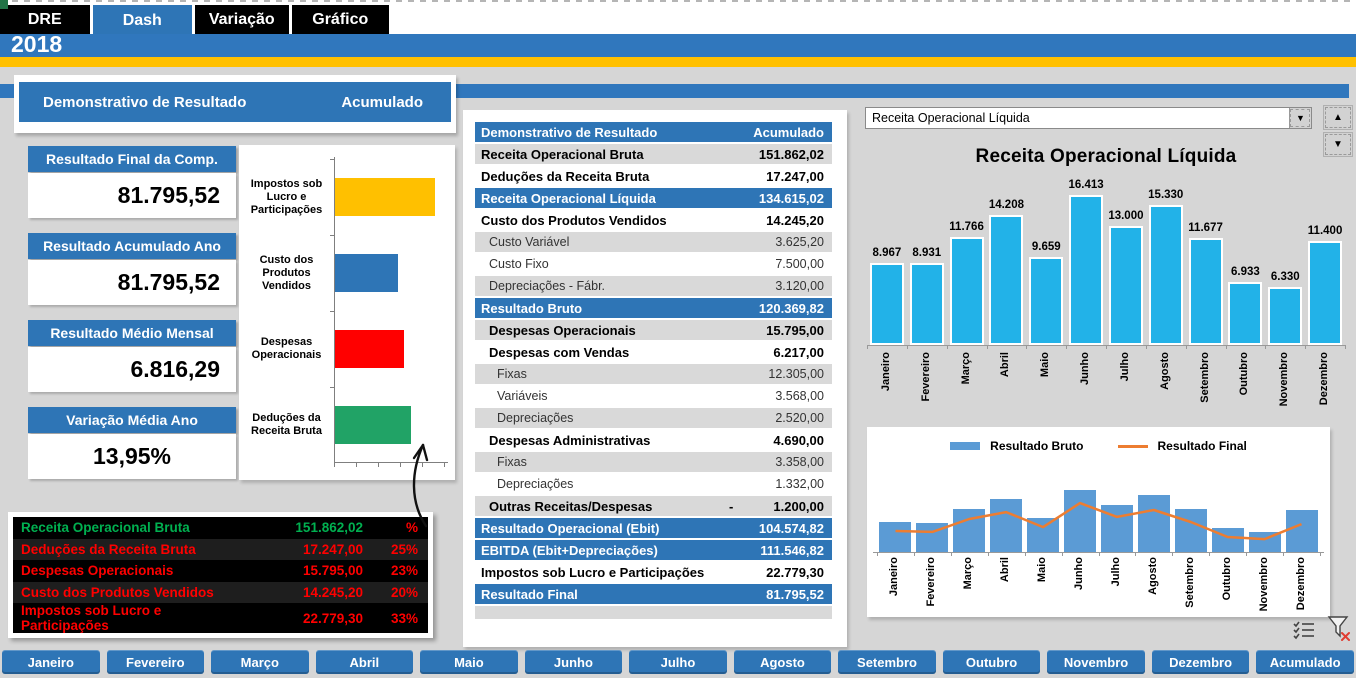 The image size is (1356, 678). What do you see at coordinates (653, 594) in the screenshot?
I see `dre-row: Resultado Final 81.795,52` at bounding box center [653, 594].